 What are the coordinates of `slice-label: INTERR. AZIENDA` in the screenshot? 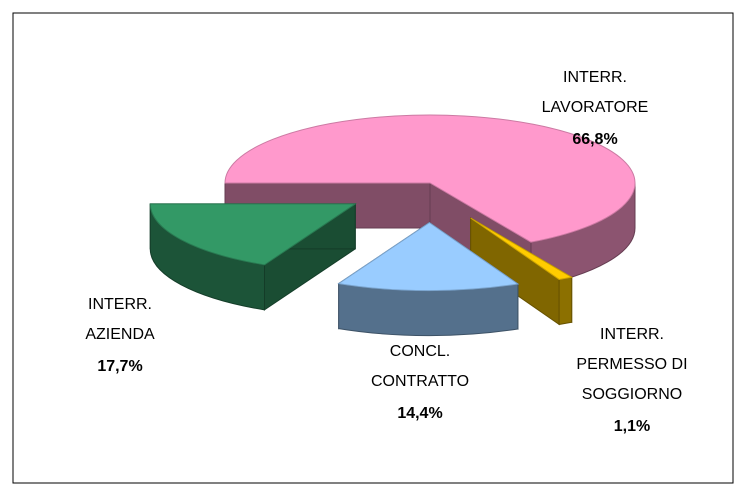 It's located at (120, 319).